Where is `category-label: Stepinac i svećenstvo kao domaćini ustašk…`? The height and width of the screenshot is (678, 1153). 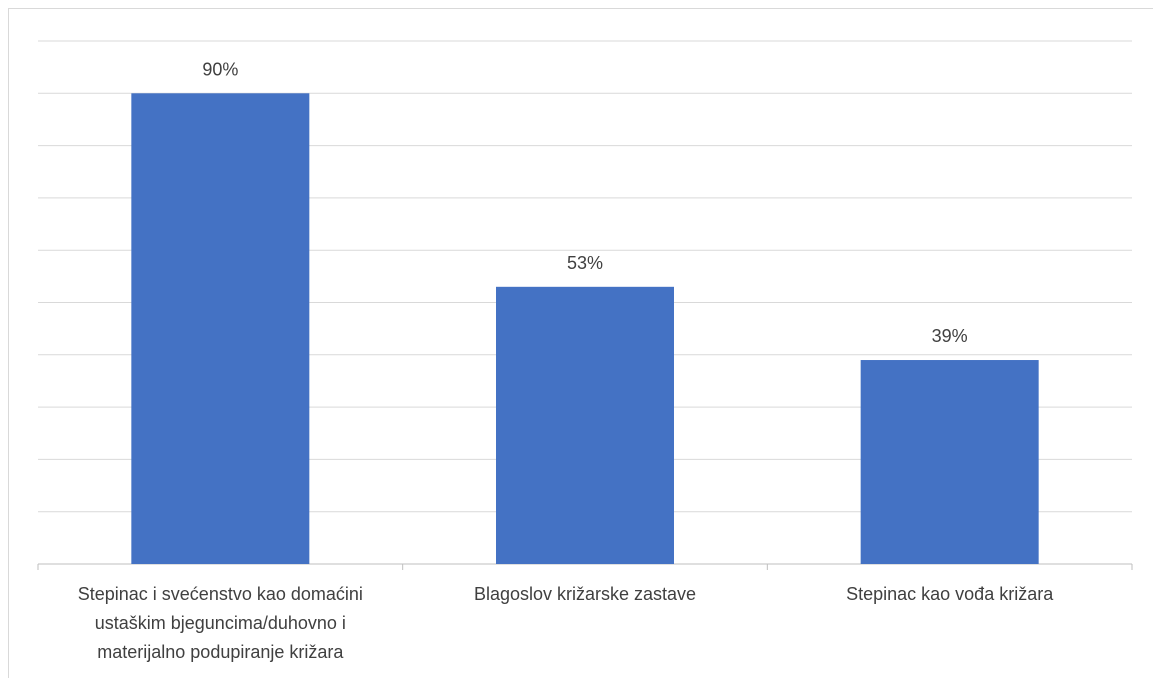
category-label: Stepinac i svećenstvo kao domaćini ustašk… is located at coordinates (220, 623).